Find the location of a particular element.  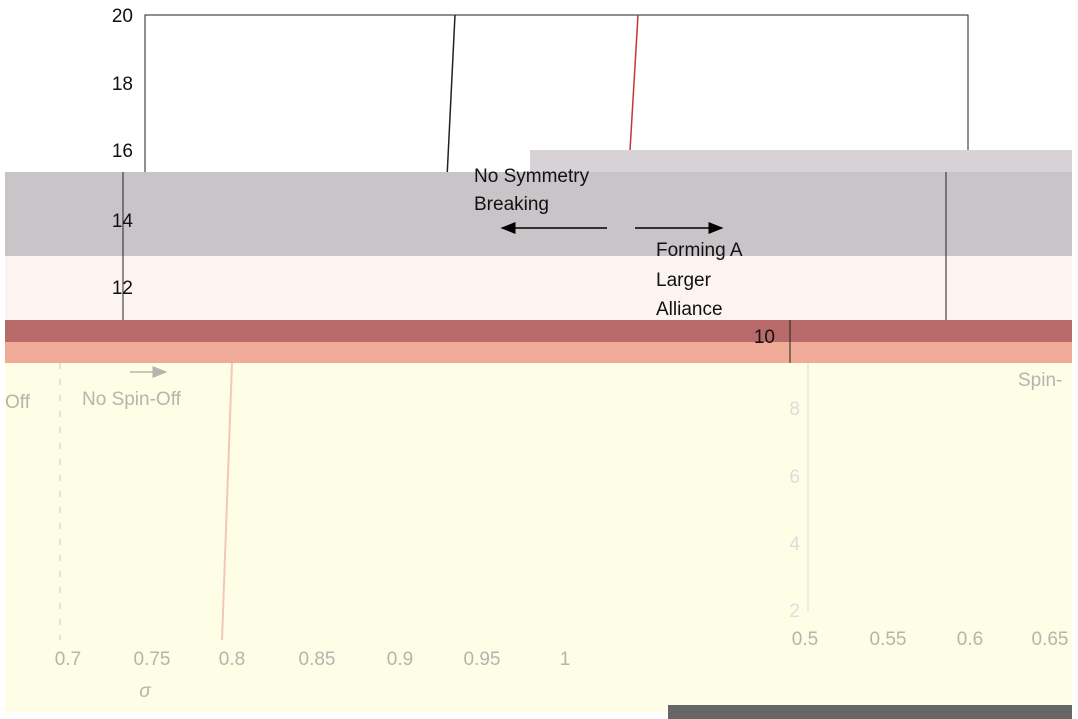

x-tick-label: 0.75 is located at coordinates (152, 659).